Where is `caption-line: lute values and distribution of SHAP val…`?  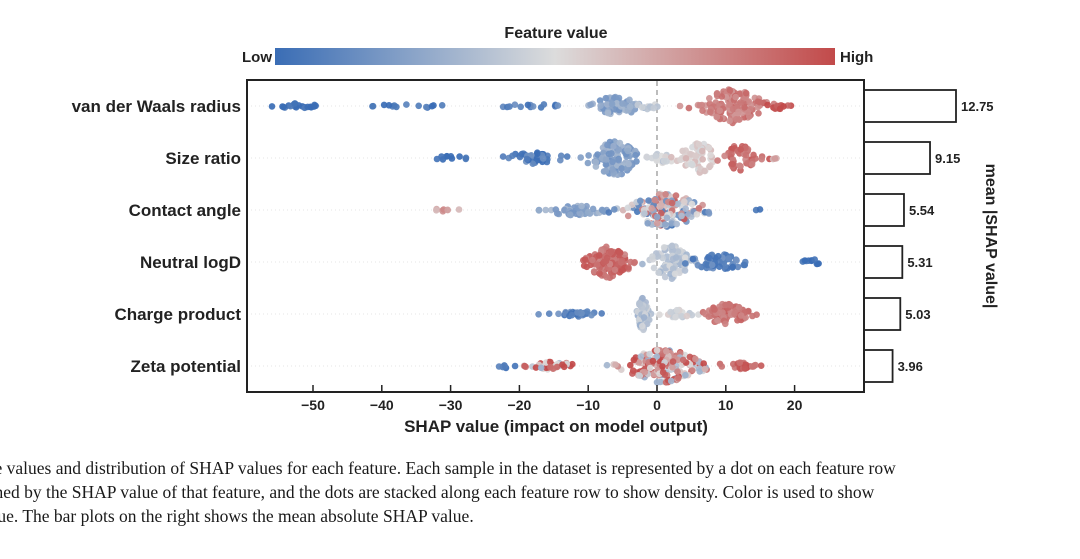
caption-line: lute values and distribution of SHAP val… is located at coordinates (448, 468).